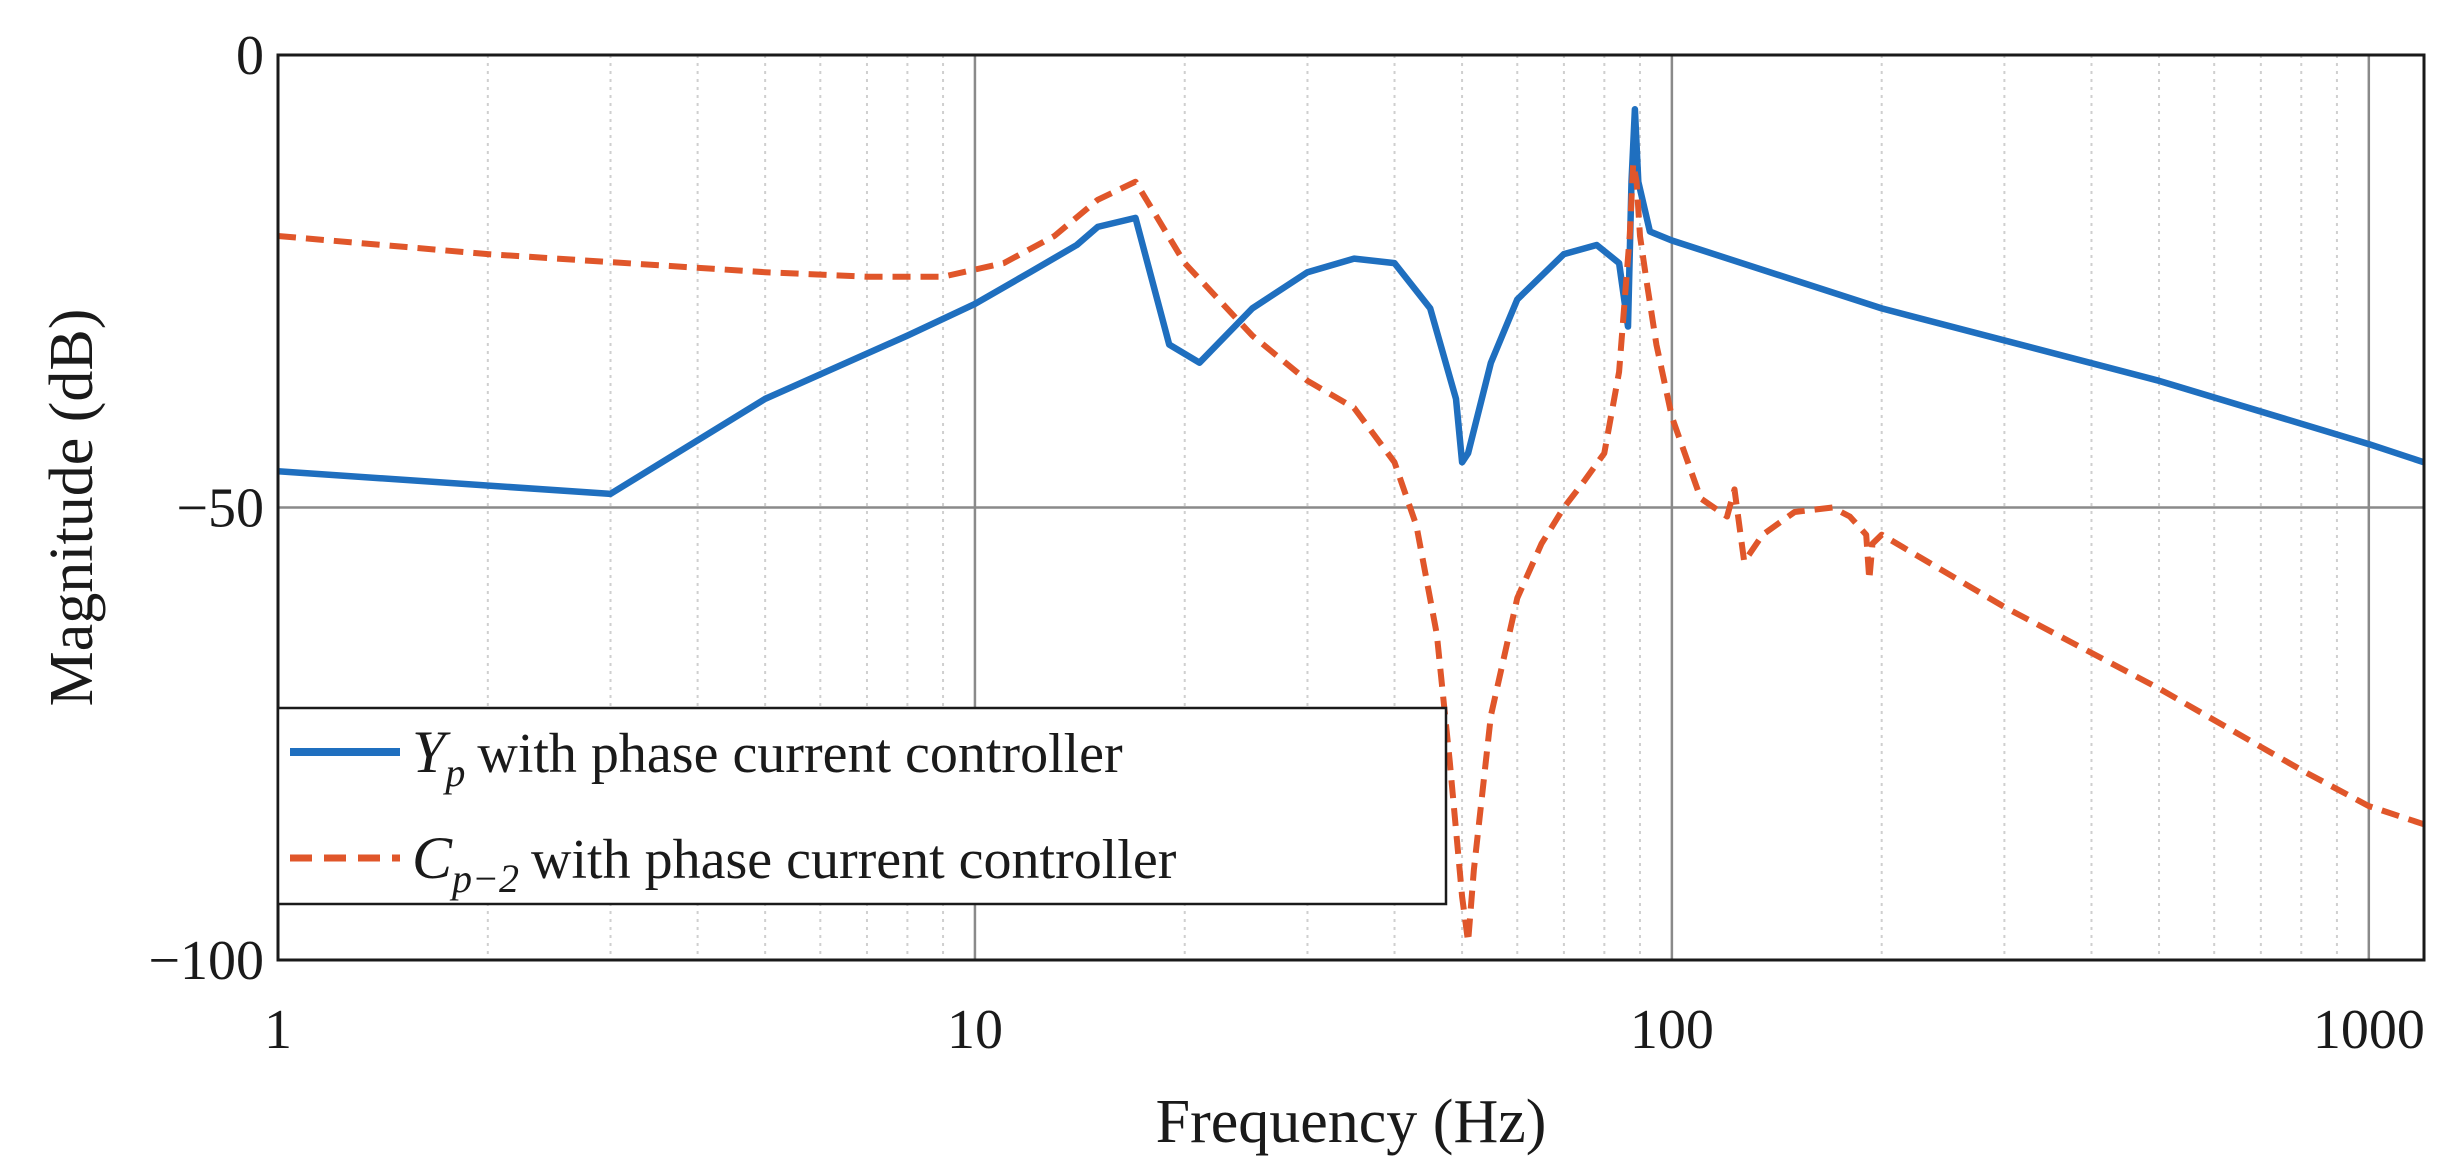 The image size is (2456, 1164). Describe the element at coordinates (278, 1030) in the screenshot. I see `x-tick-label: 1` at that location.